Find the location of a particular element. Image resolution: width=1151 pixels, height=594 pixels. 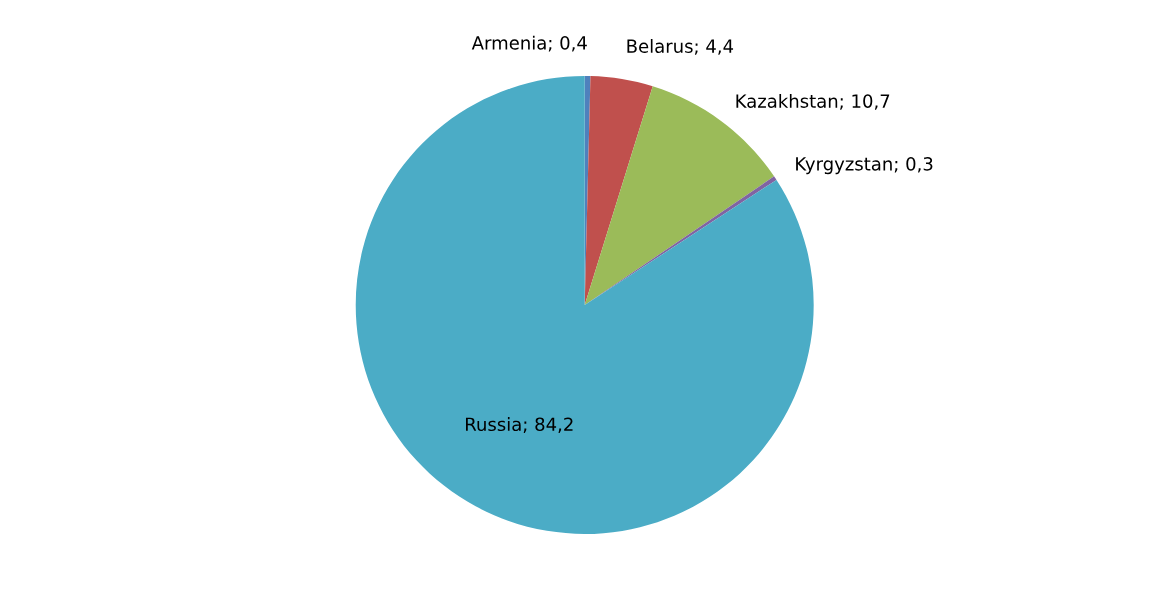

slice-label: Kyrgyzstan; 0,3 is located at coordinates (864, 165).